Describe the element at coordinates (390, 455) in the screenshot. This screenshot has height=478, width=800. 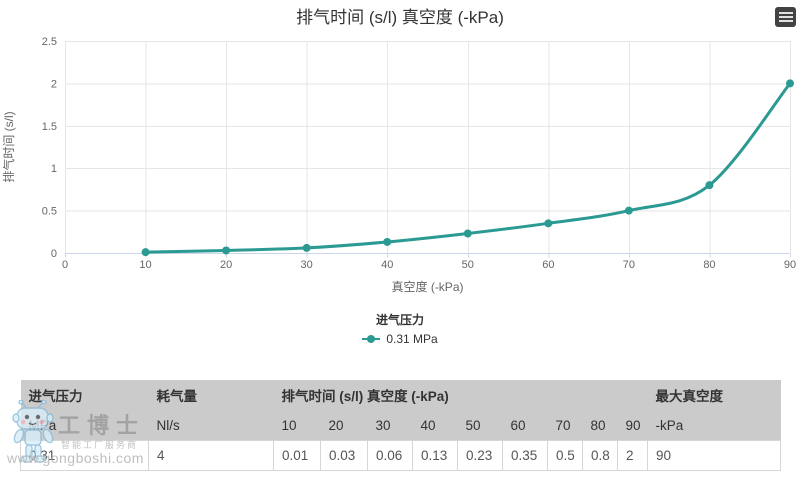
I see `table-cell: 0.06` at that location.